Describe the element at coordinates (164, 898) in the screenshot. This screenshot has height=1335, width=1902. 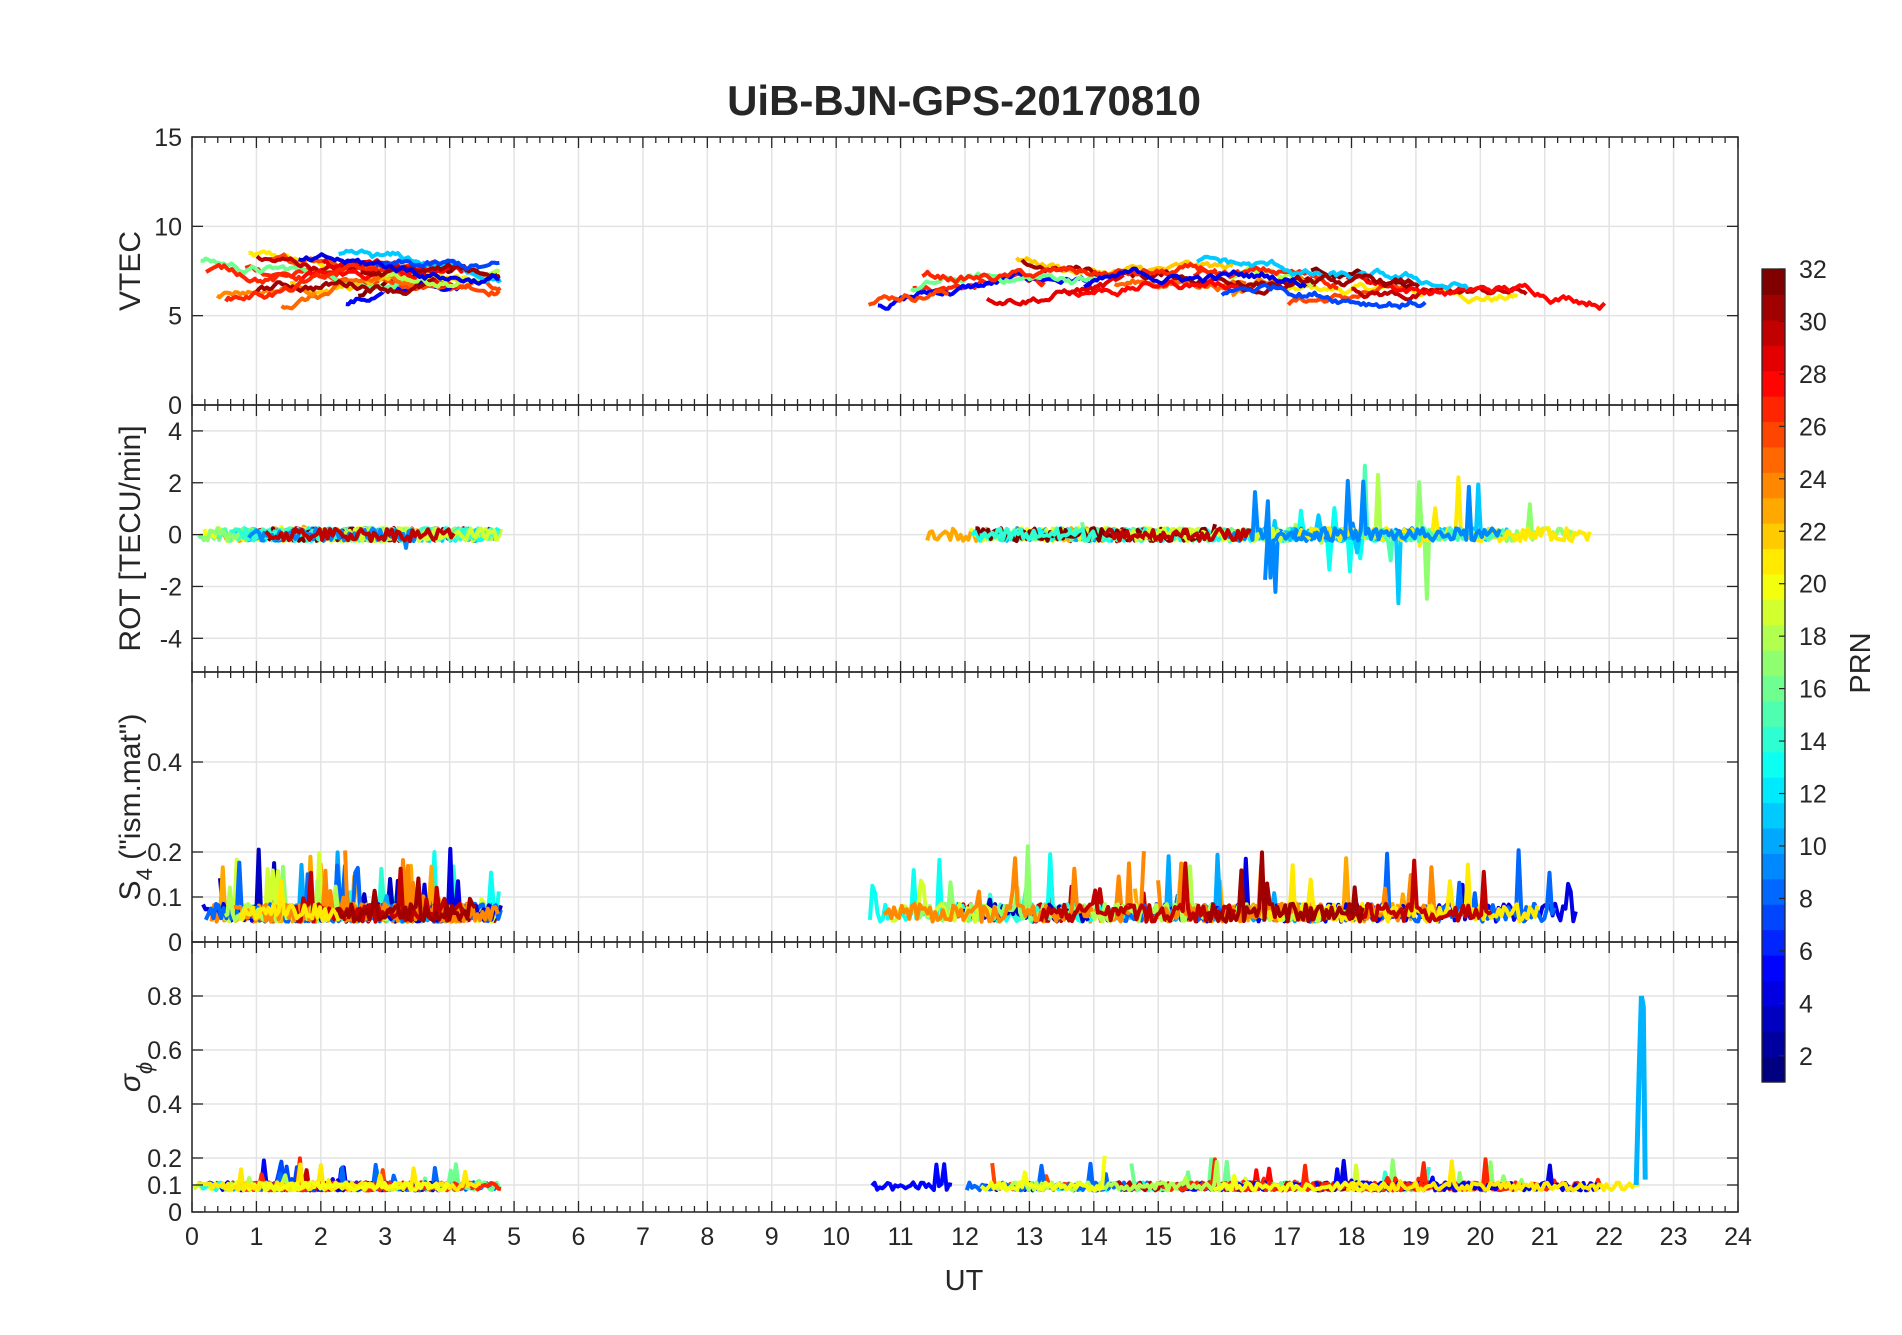
I see `y-tick-label-s4: 0.1` at that location.